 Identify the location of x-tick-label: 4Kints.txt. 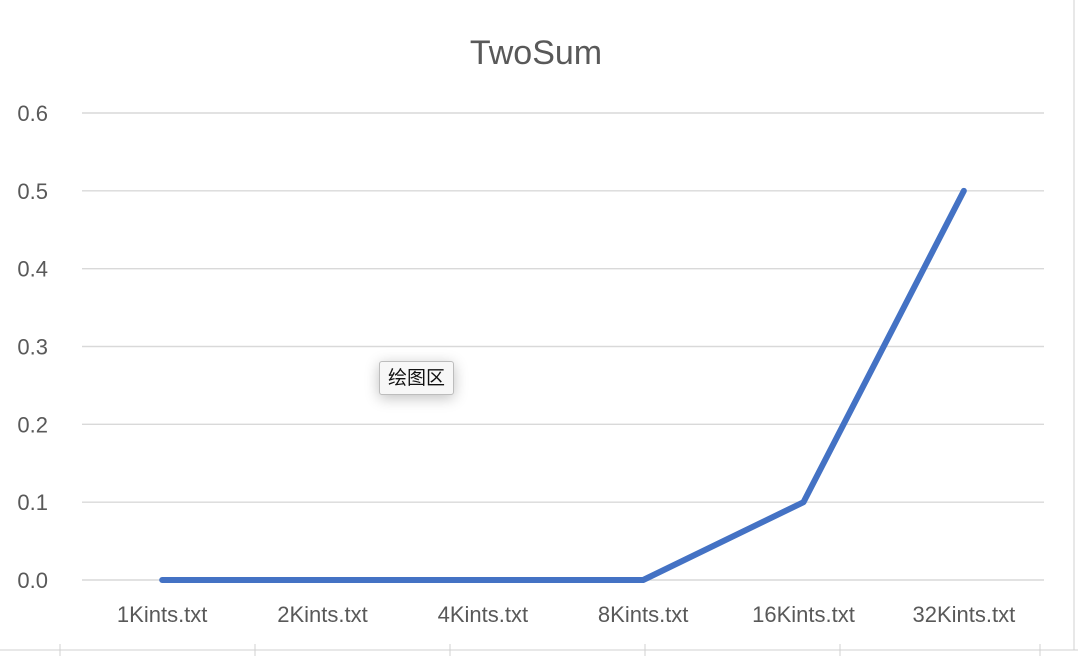
(483, 614).